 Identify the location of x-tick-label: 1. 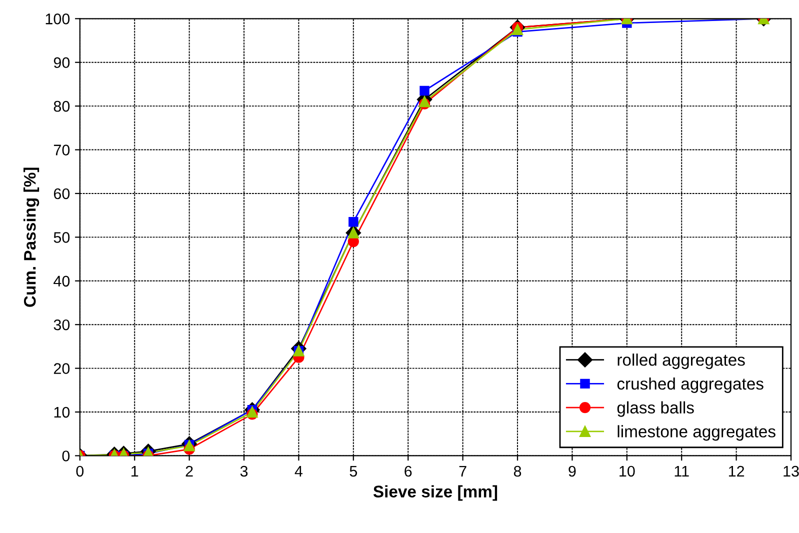
(135, 471).